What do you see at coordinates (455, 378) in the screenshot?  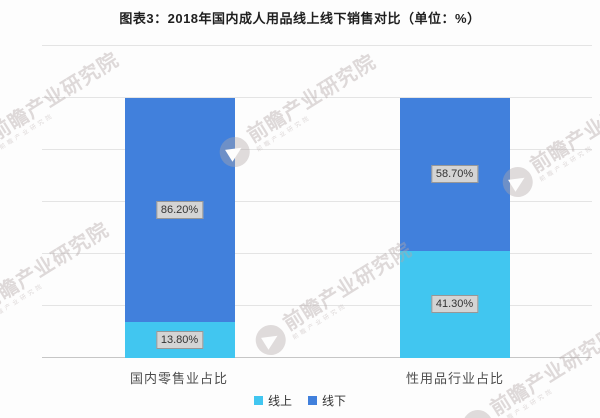 I see `category-label-sex-products-industry: 性用品行业占比` at bounding box center [455, 378].